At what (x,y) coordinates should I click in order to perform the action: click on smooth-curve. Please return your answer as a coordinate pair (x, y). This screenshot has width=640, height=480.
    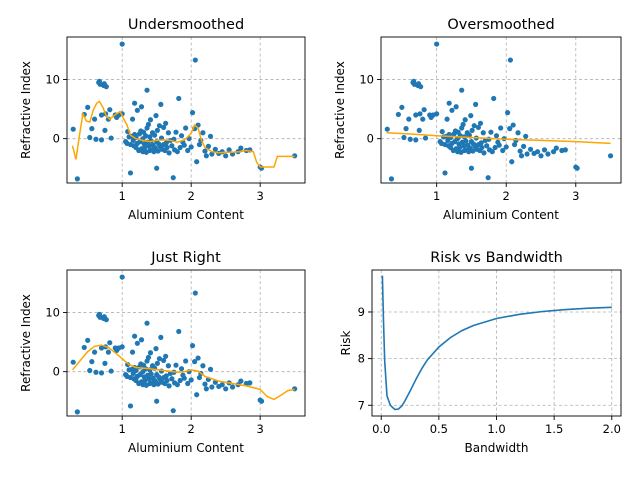
    Looking at the image, I should click on (183, 134).